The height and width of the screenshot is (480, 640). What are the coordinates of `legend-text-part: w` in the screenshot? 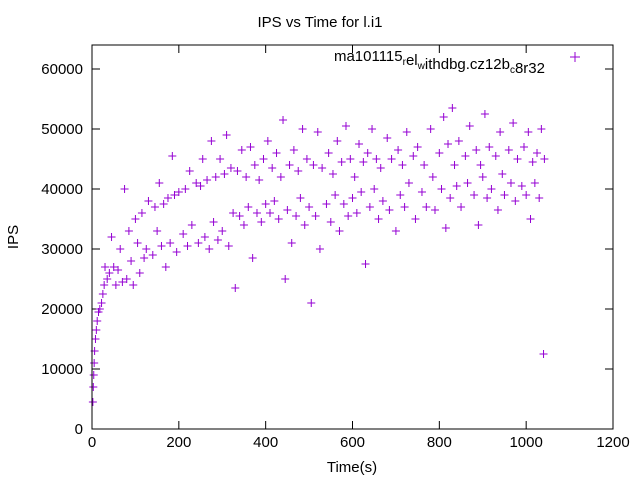 It's located at (421, 66).